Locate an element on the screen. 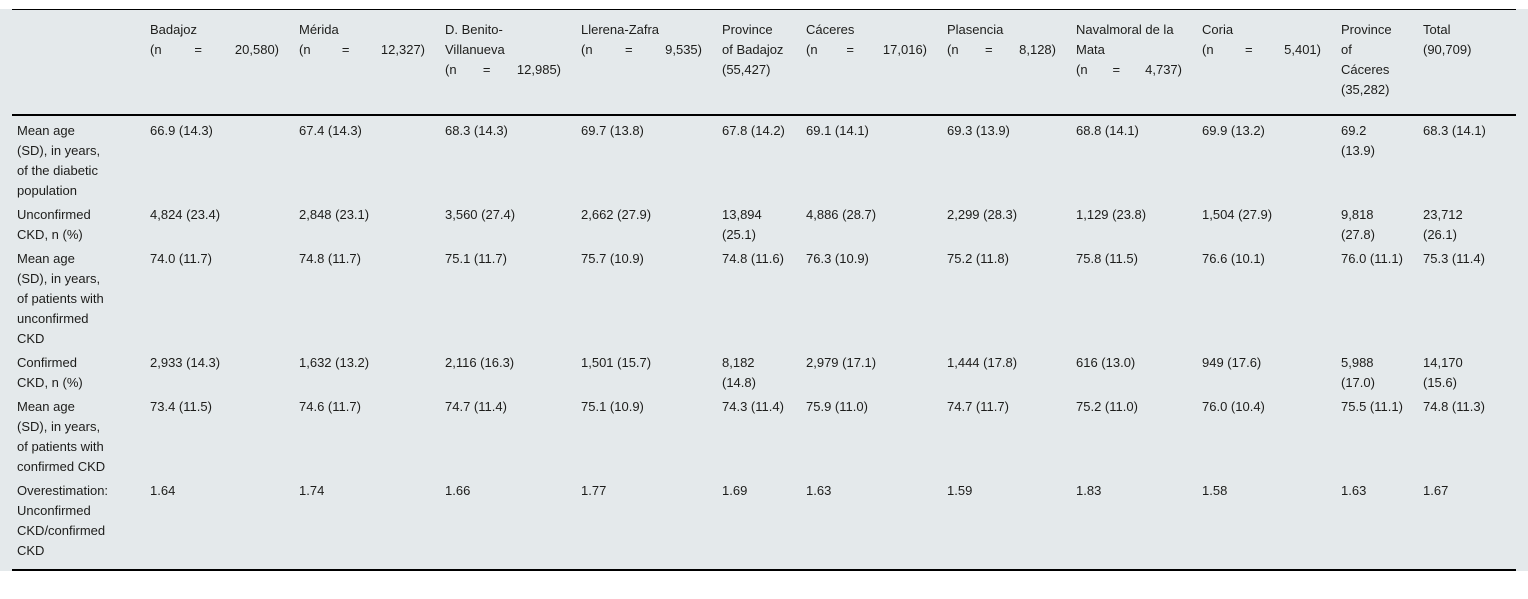  column-header-cell: D. Benito-Villanueva (n = 12,985) is located at coordinates (513, 62).